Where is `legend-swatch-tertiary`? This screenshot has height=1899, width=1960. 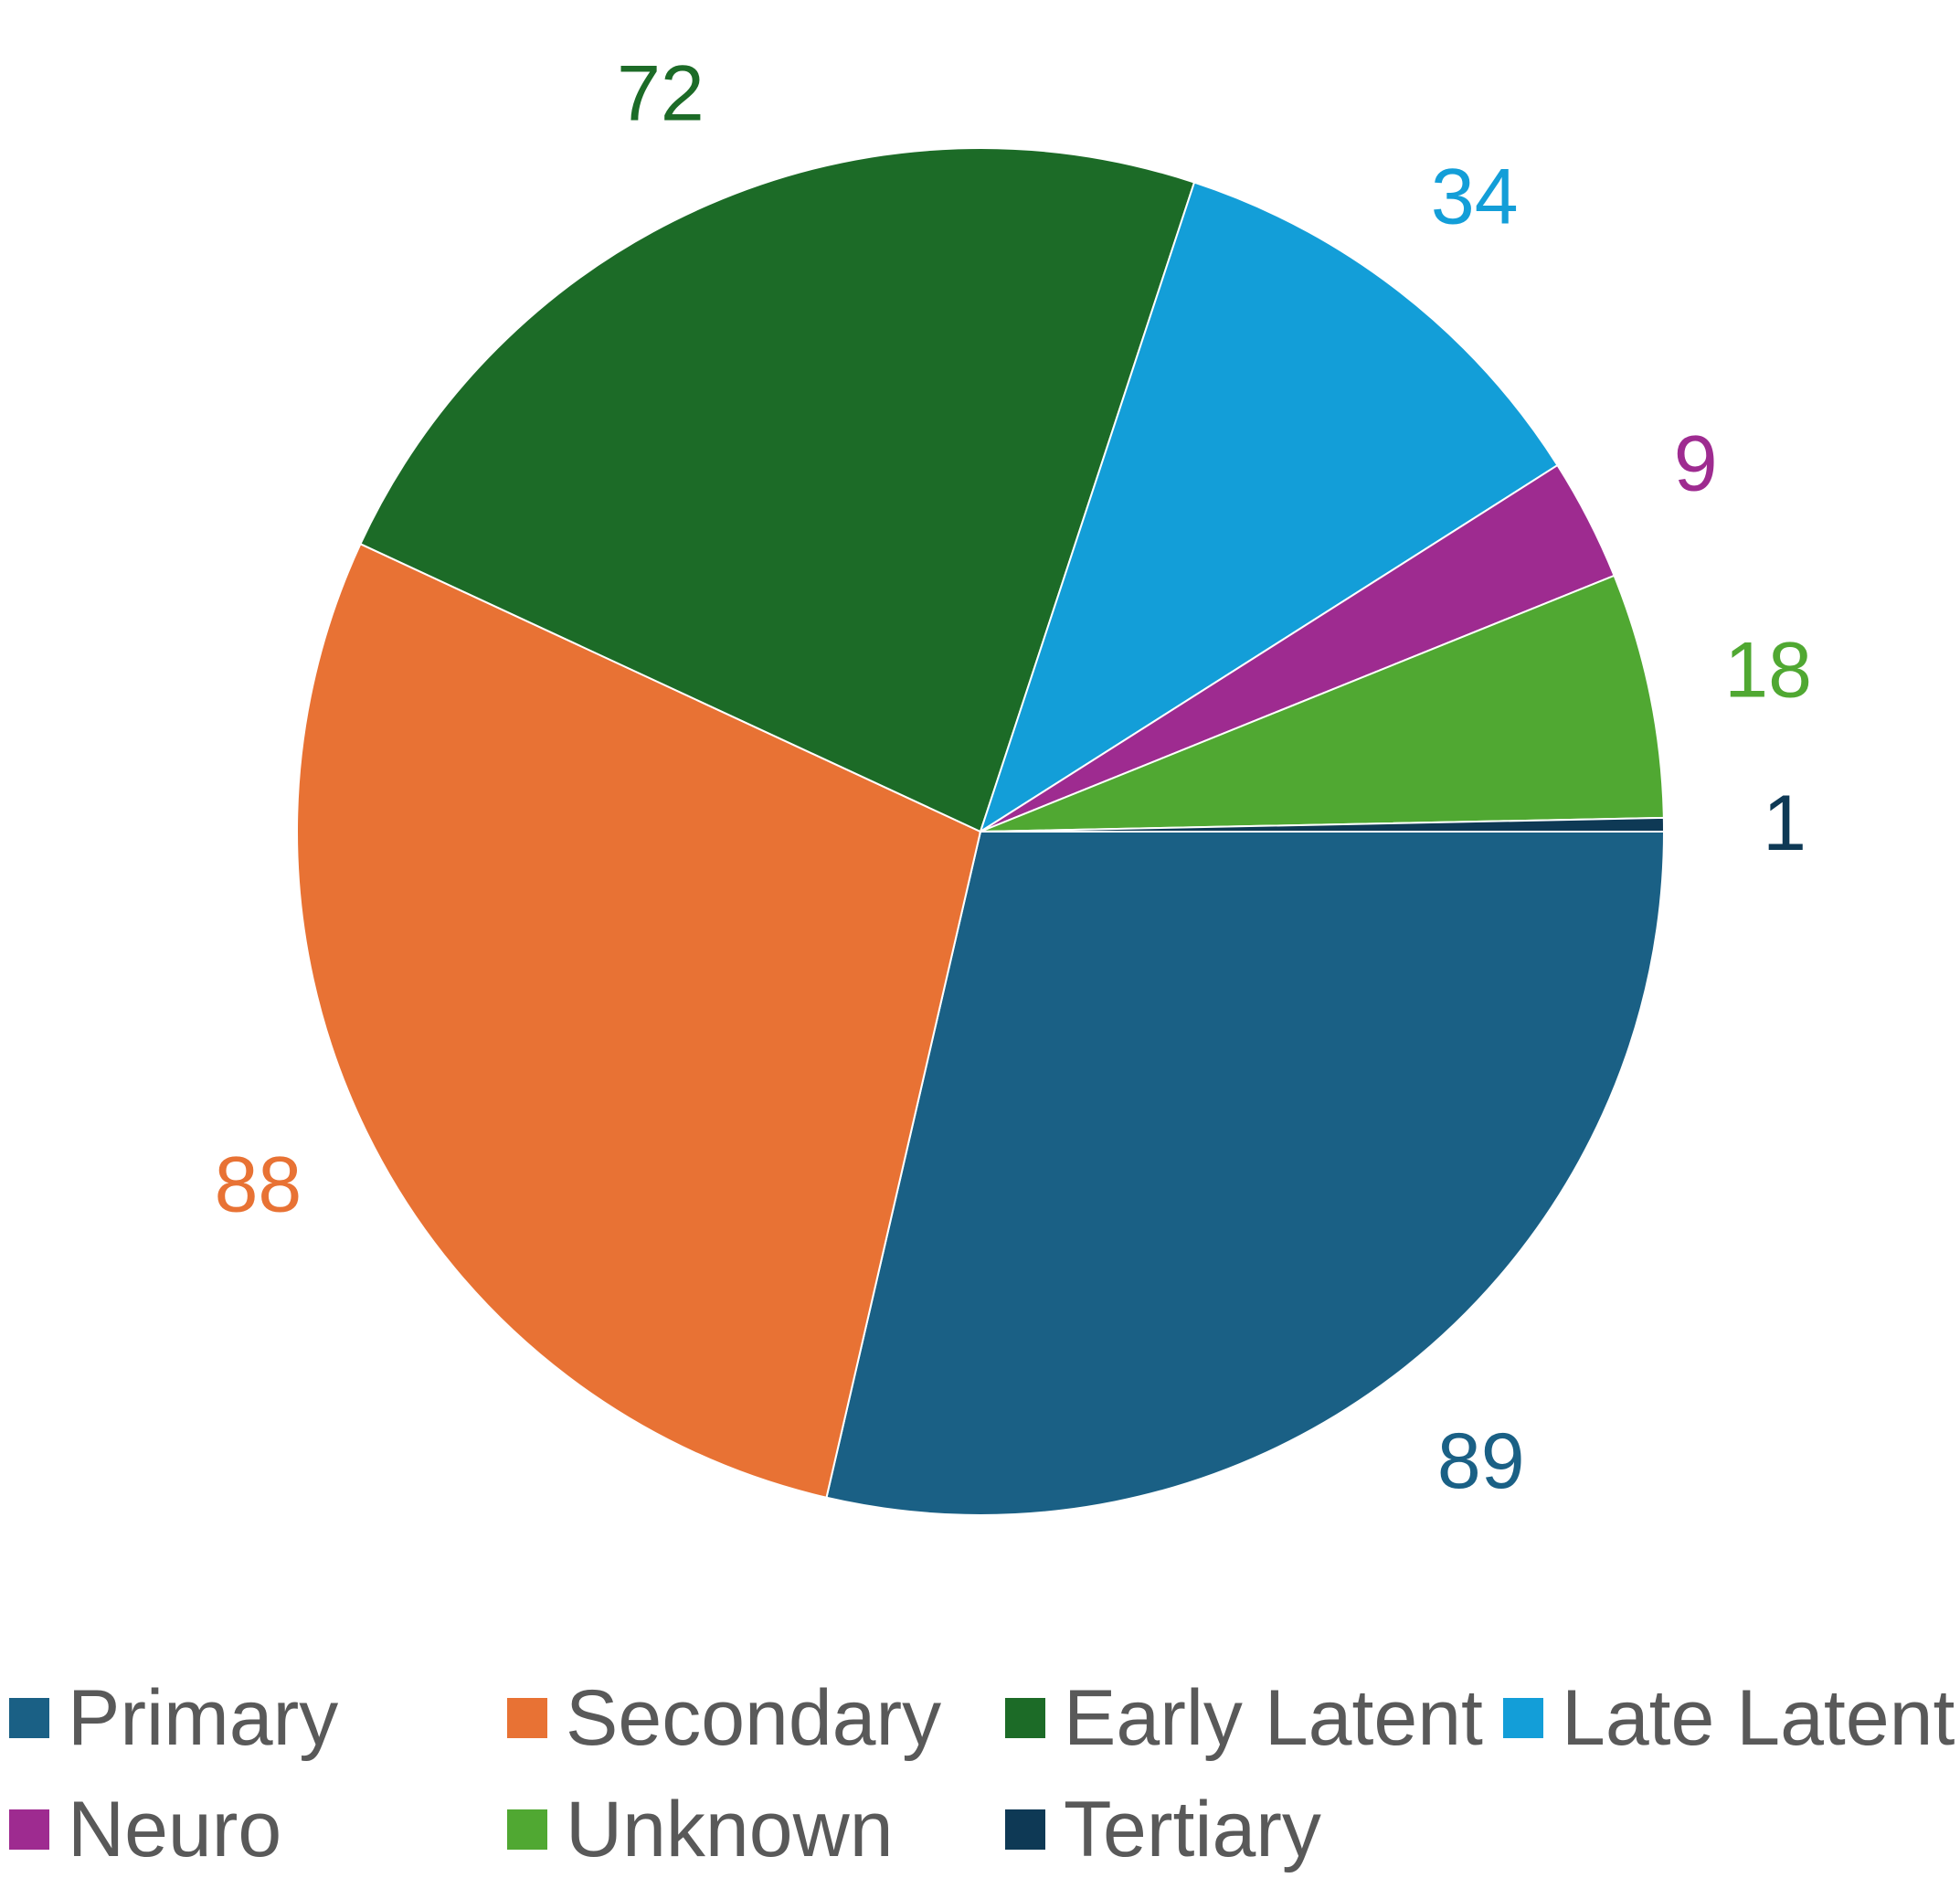 legend-swatch-tertiary is located at coordinates (1025, 1830).